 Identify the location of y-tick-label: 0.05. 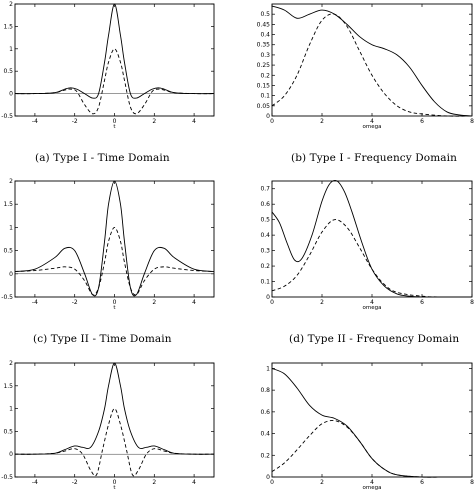
(264, 106).